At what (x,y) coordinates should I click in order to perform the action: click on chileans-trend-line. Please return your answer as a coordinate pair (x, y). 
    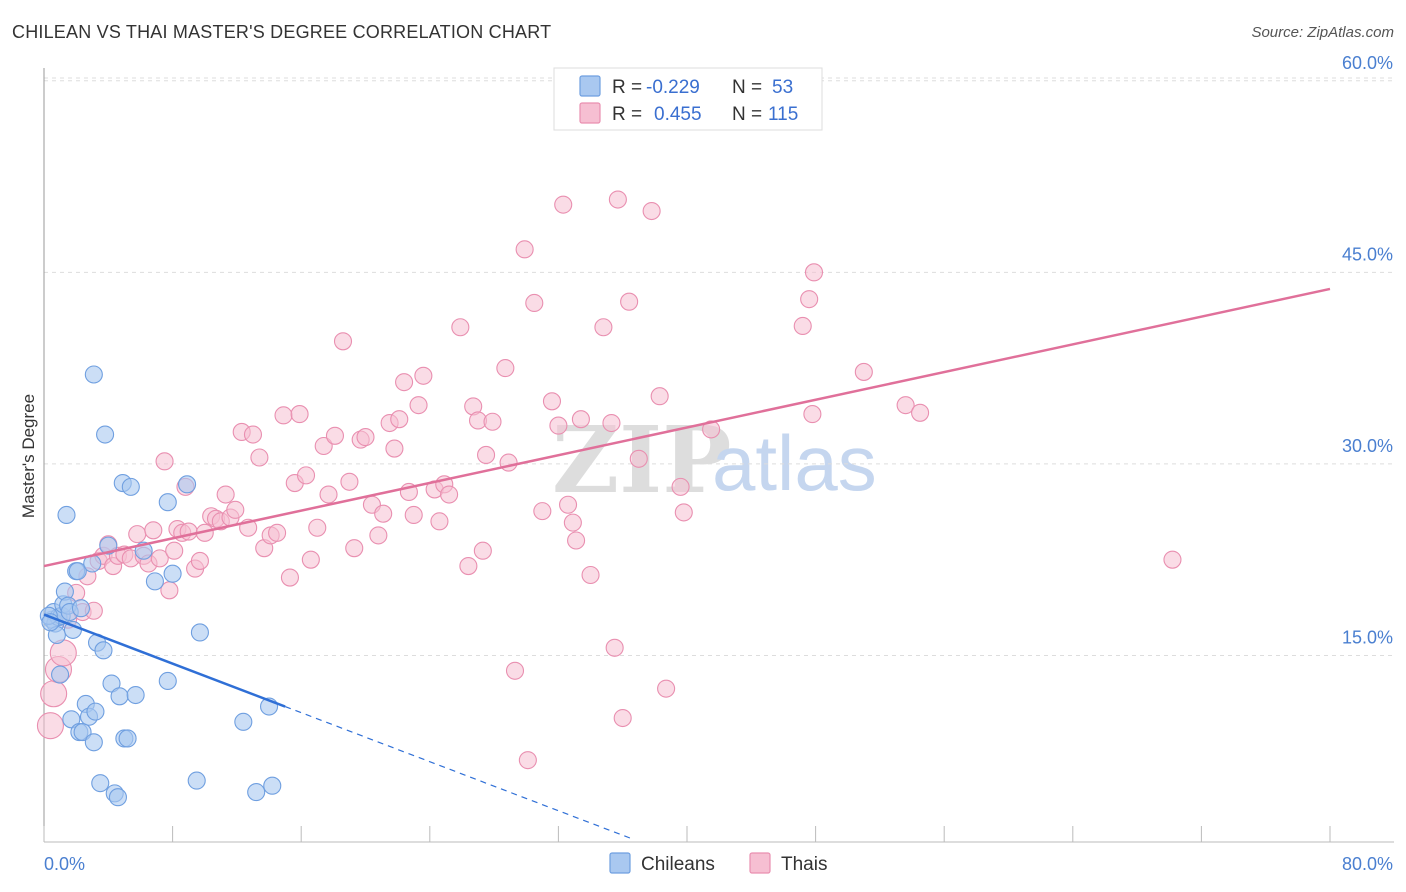
    Looking at the image, I should click on (164, 660).